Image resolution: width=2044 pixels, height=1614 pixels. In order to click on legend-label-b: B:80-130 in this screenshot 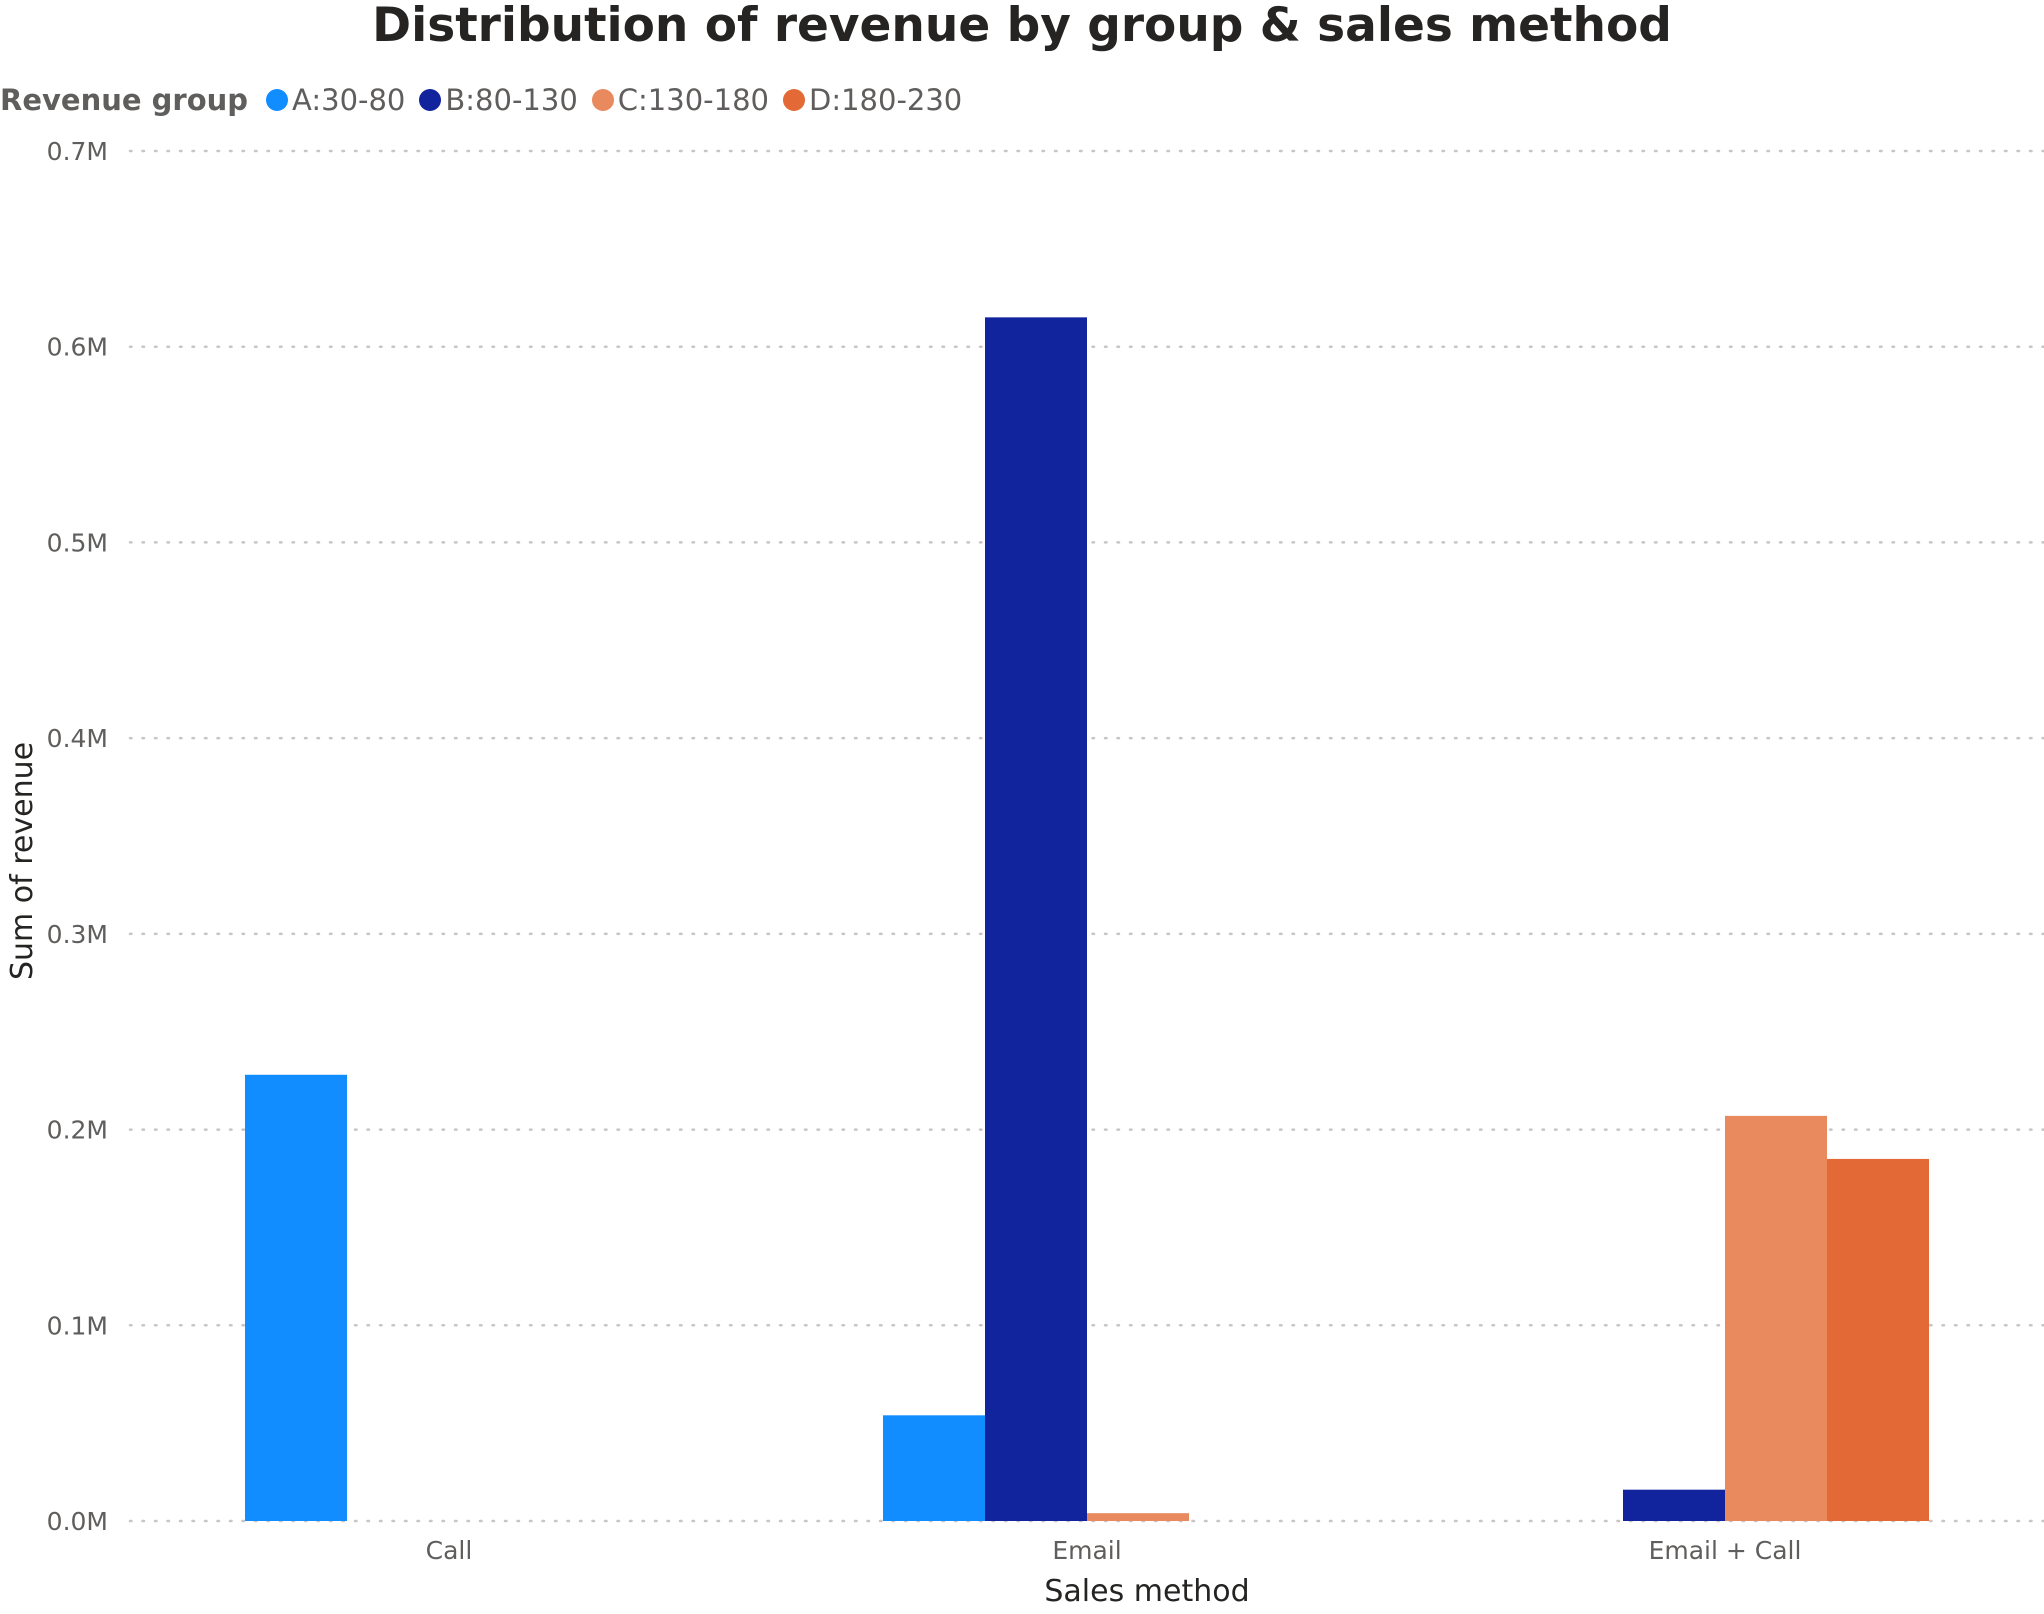, I will do `click(511, 100)`.